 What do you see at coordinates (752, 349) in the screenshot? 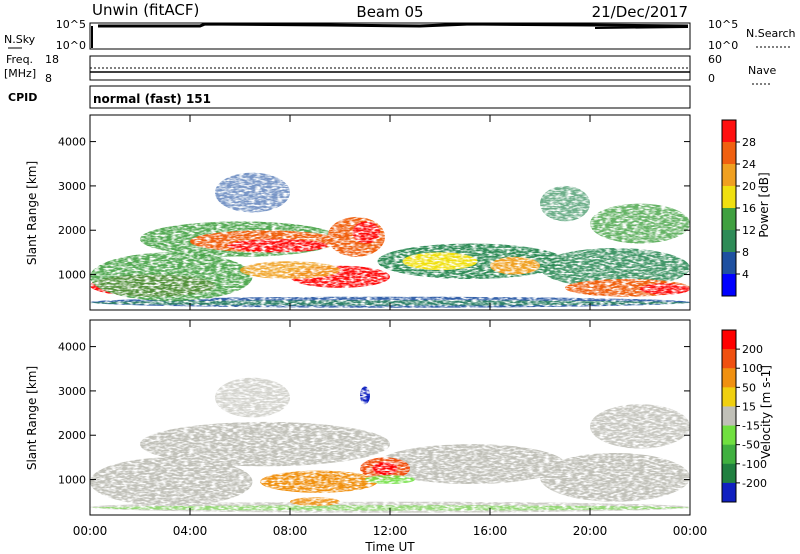
I see `colorbar-tick-label: 200` at bounding box center [752, 349].